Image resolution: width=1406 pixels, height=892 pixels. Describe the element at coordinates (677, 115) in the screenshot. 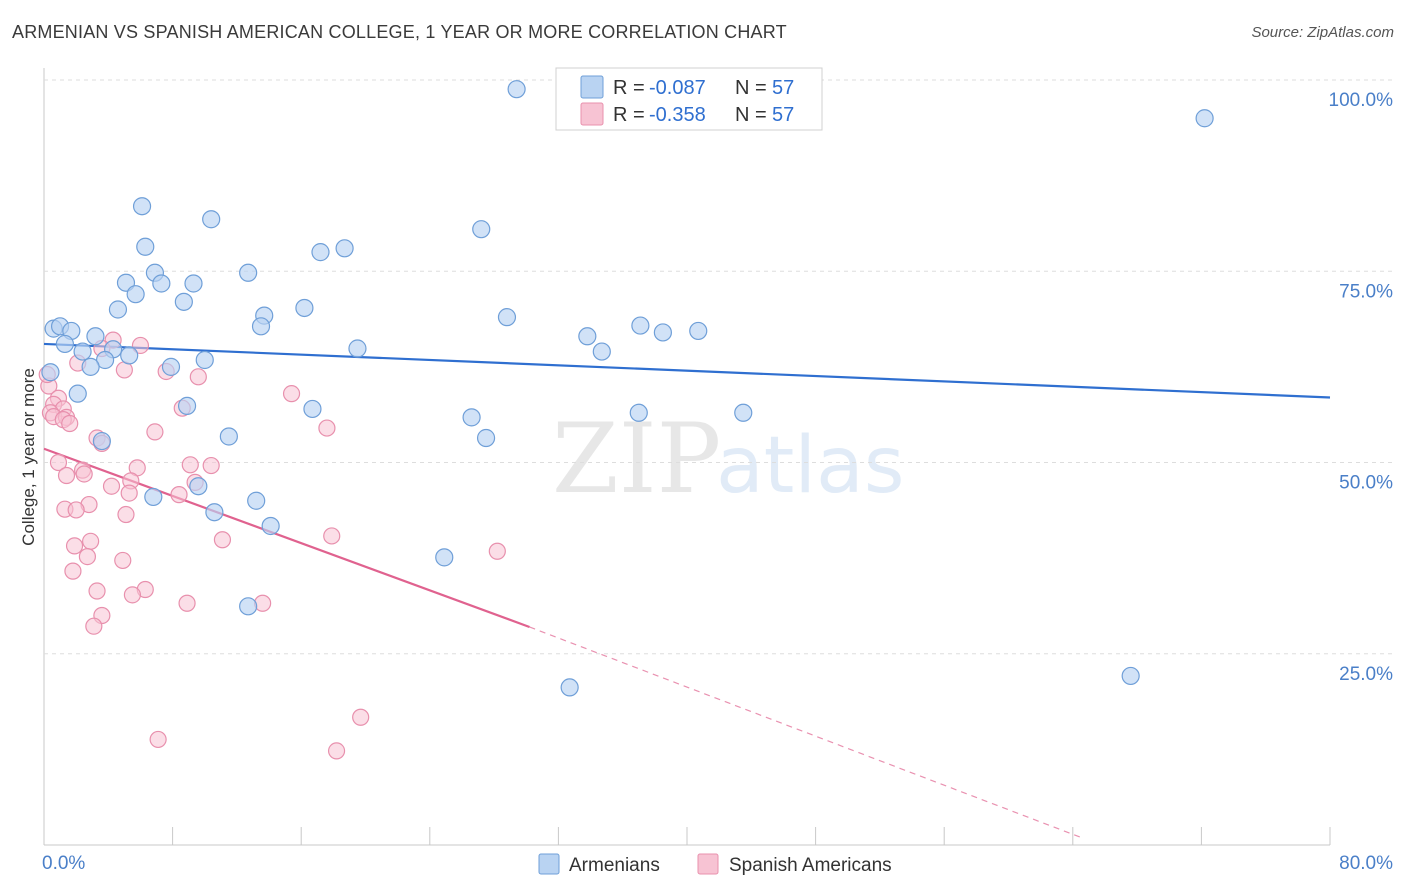

I see `legend-r-value-spanish: -0.358` at that location.